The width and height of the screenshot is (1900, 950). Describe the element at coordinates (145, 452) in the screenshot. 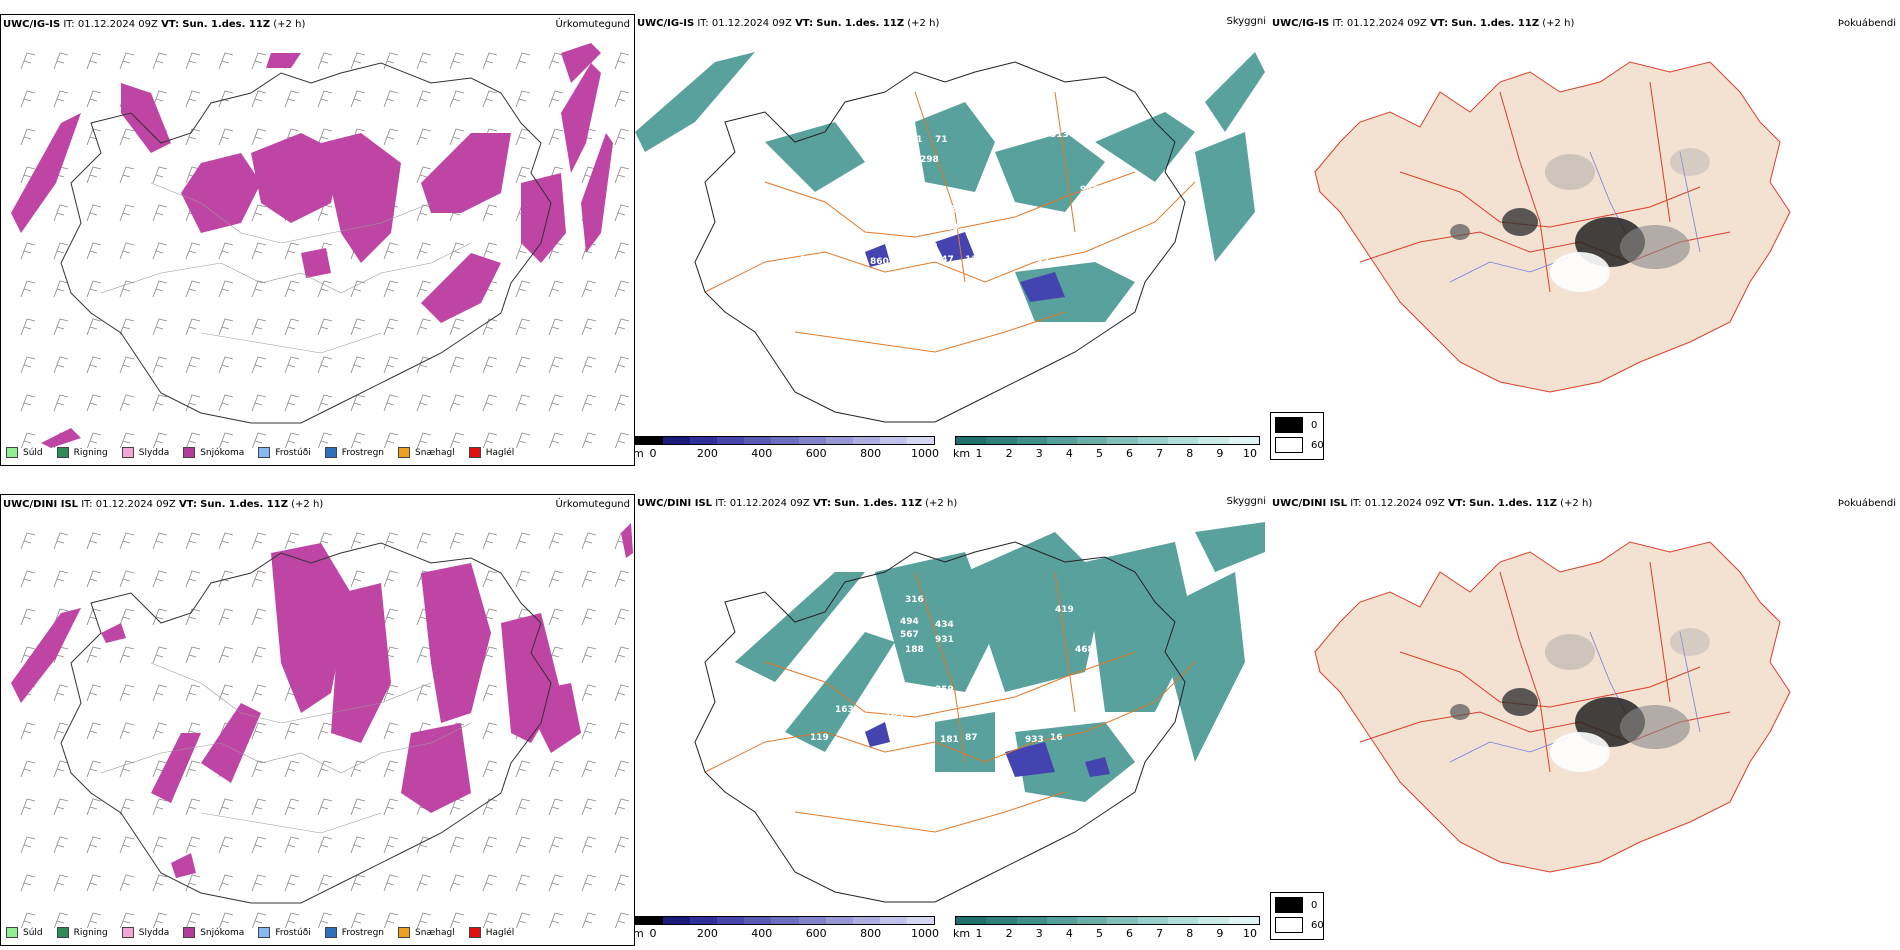

I see `legend-item: Slydda` at that location.